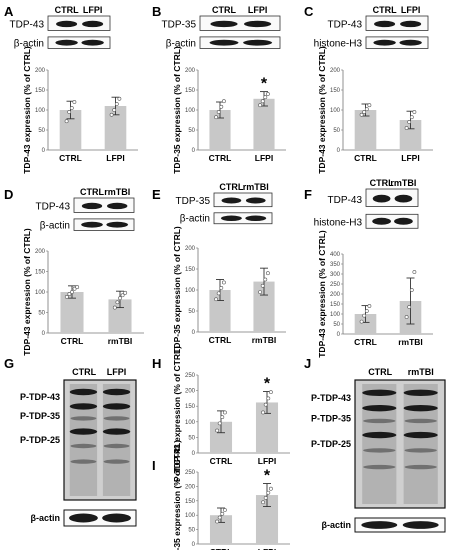  What do you see at coordinates (338, 43) in the screenshot?
I see `blot-loading-label: histone-H3` at bounding box center [338, 43].